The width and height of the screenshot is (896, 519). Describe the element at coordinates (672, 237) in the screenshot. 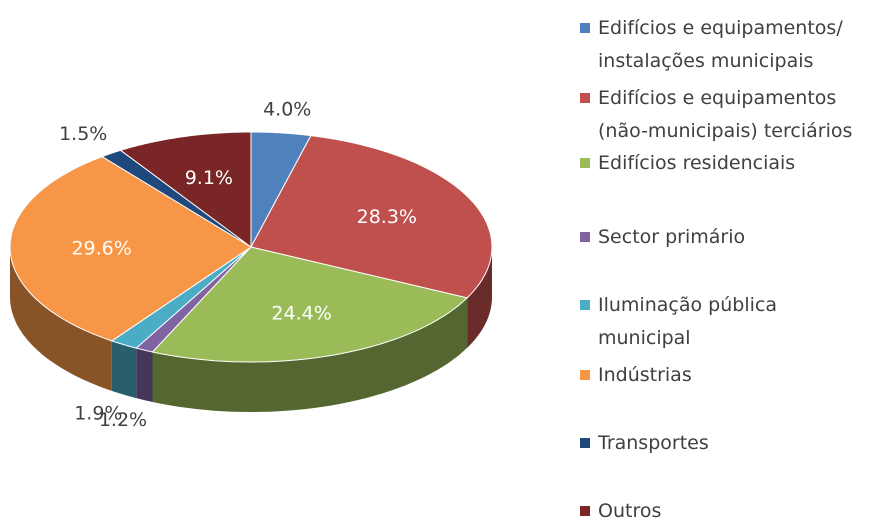

I see `legend-label: Sector primário` at that location.